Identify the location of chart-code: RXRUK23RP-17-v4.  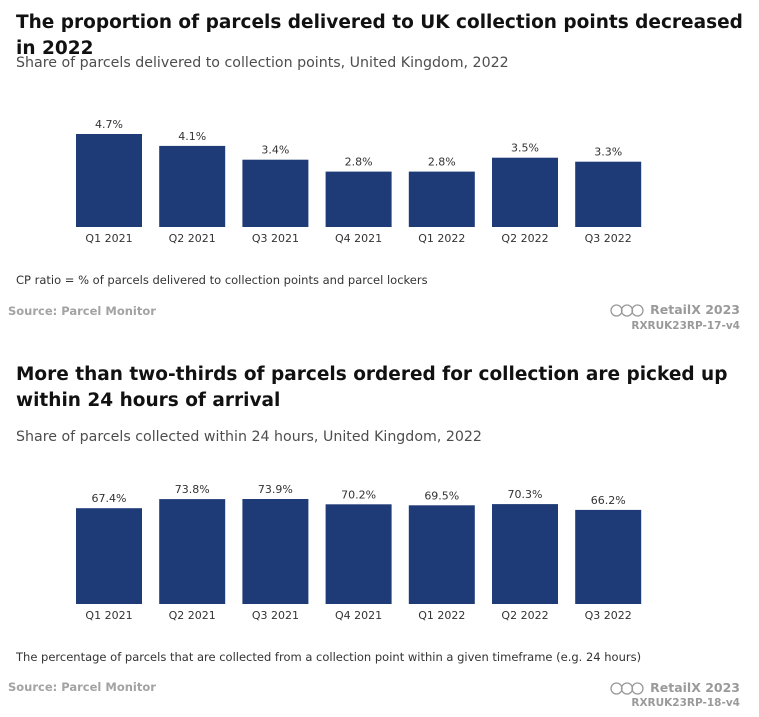
(685, 326).